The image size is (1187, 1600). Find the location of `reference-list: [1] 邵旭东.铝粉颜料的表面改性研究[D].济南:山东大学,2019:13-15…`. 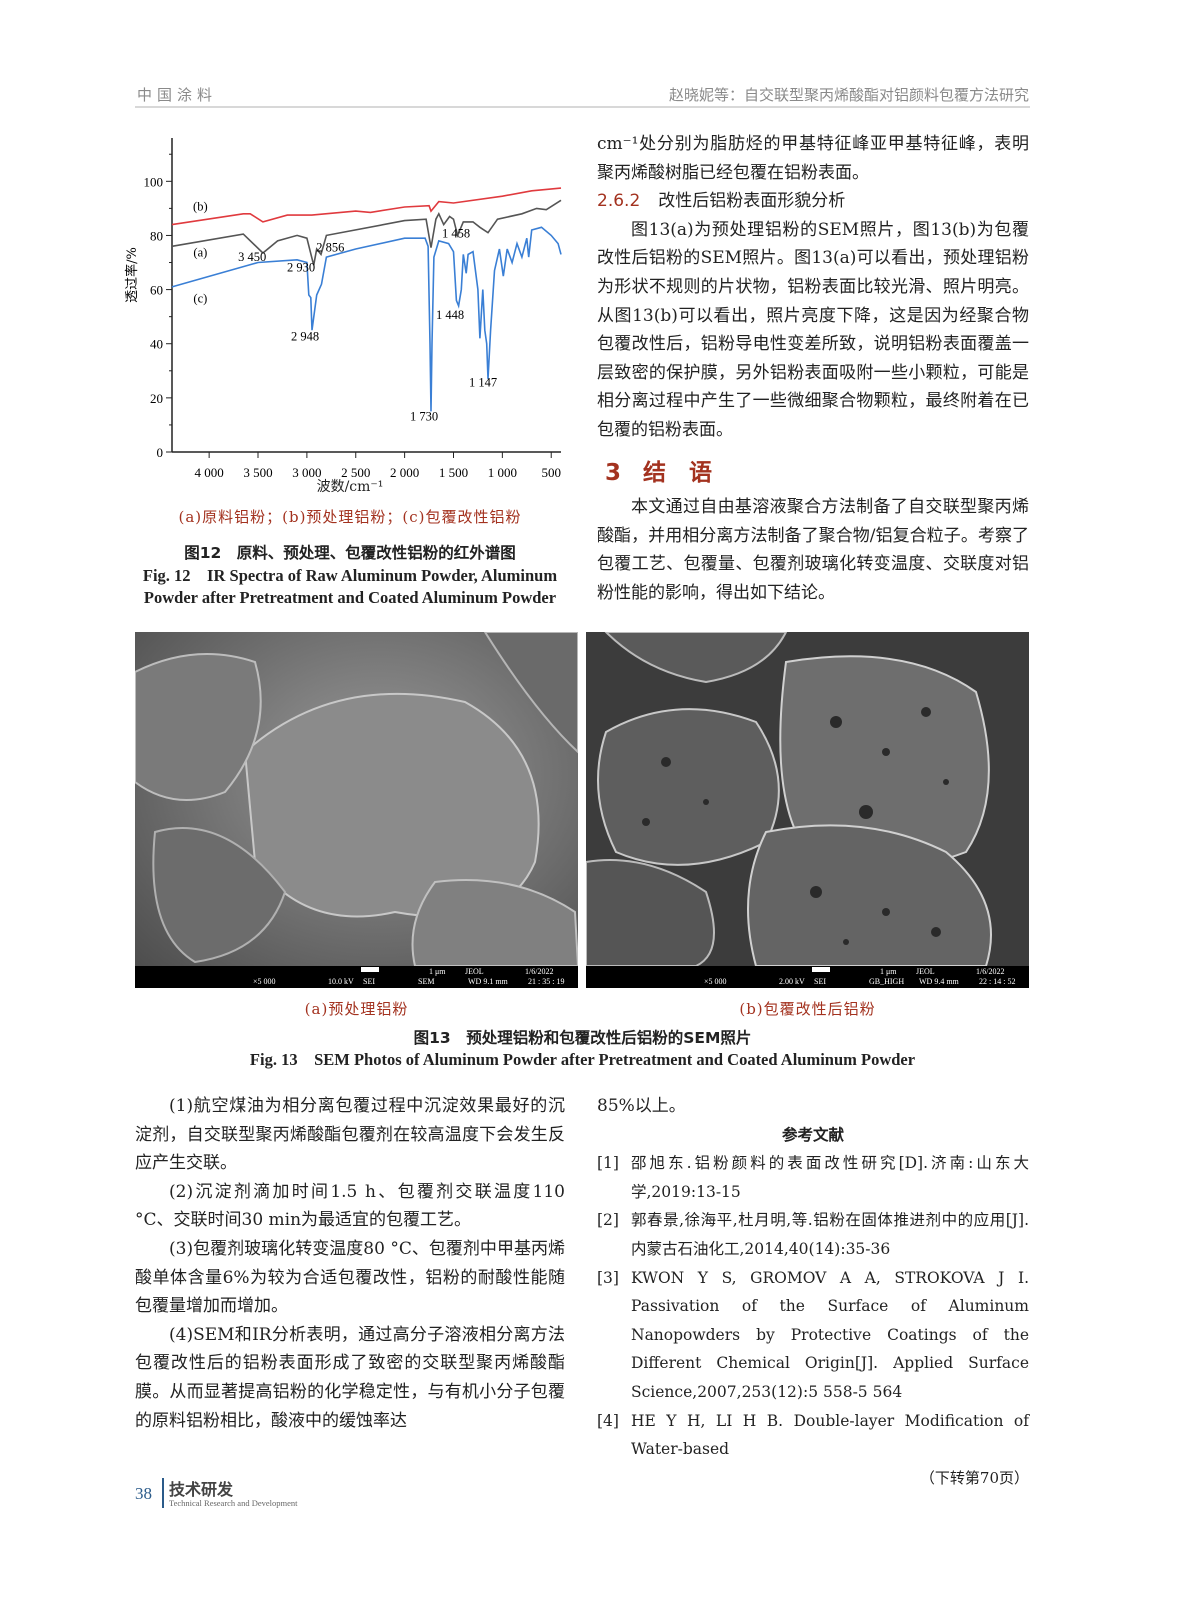

reference-list: [1] 邵旭东.铝粉颜料的表面改性研究[D].济南:山东大学,2019:13-15… is located at coordinates (813, 1320).